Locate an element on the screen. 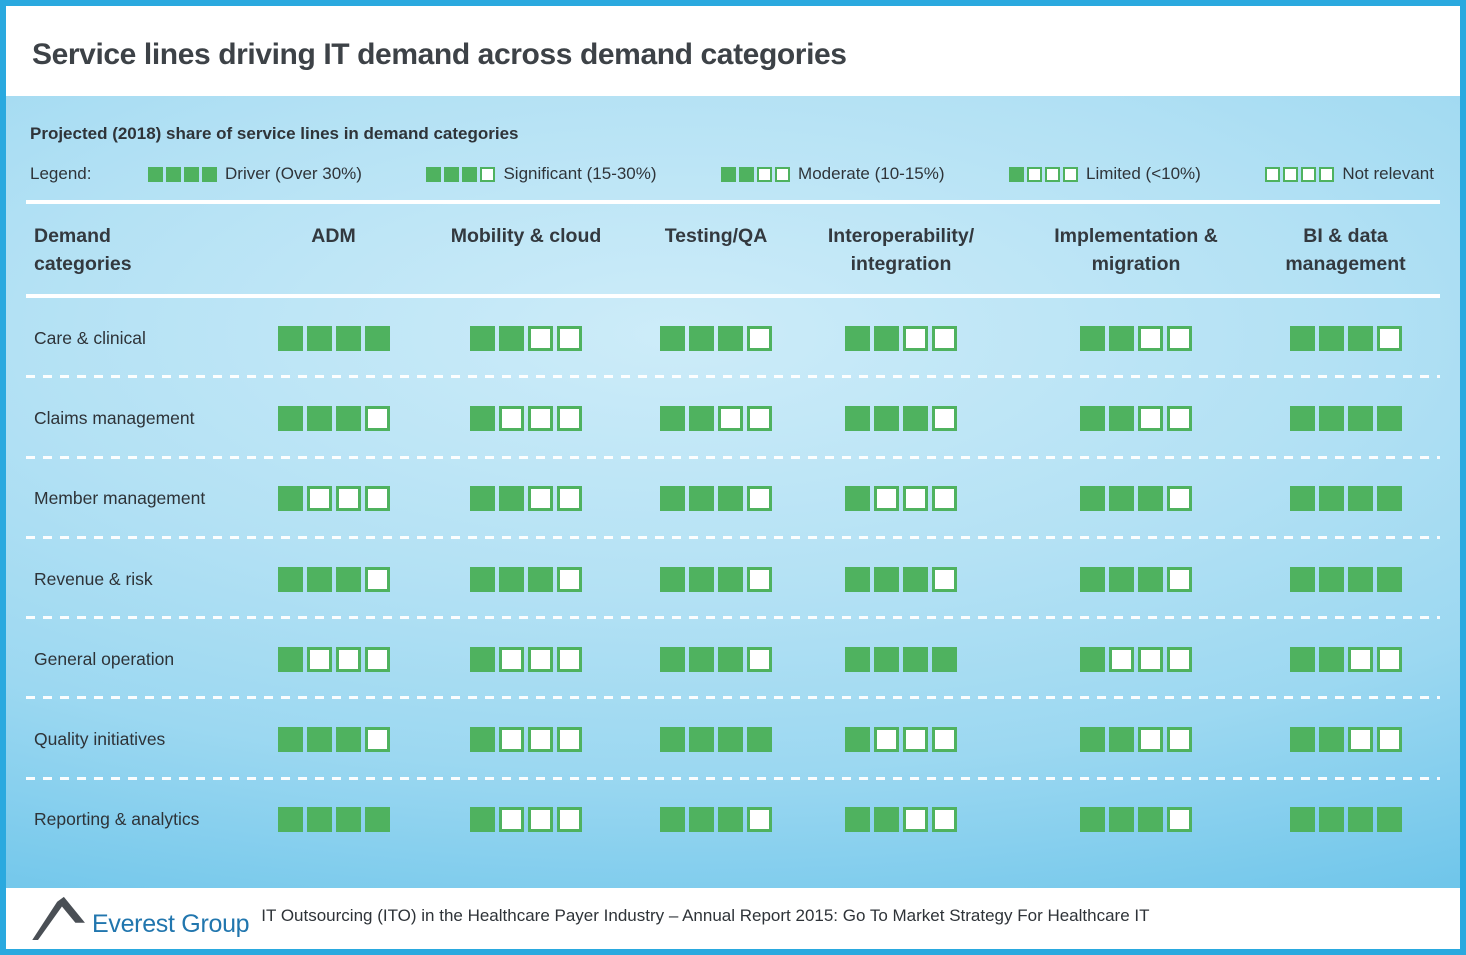 The image size is (1466, 955). table-row: General operation is located at coordinates (733, 659).